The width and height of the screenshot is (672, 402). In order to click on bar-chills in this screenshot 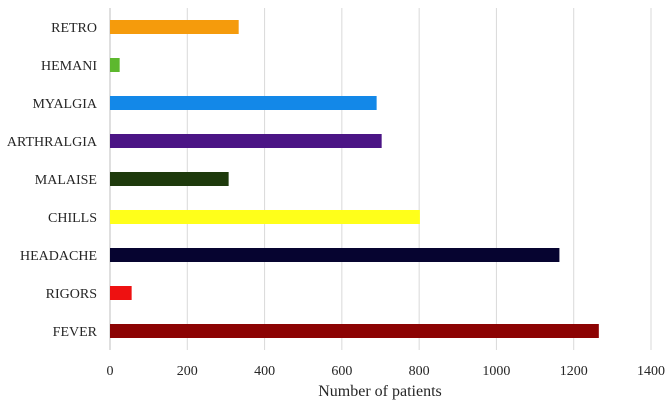, I will do `click(265, 217)`.